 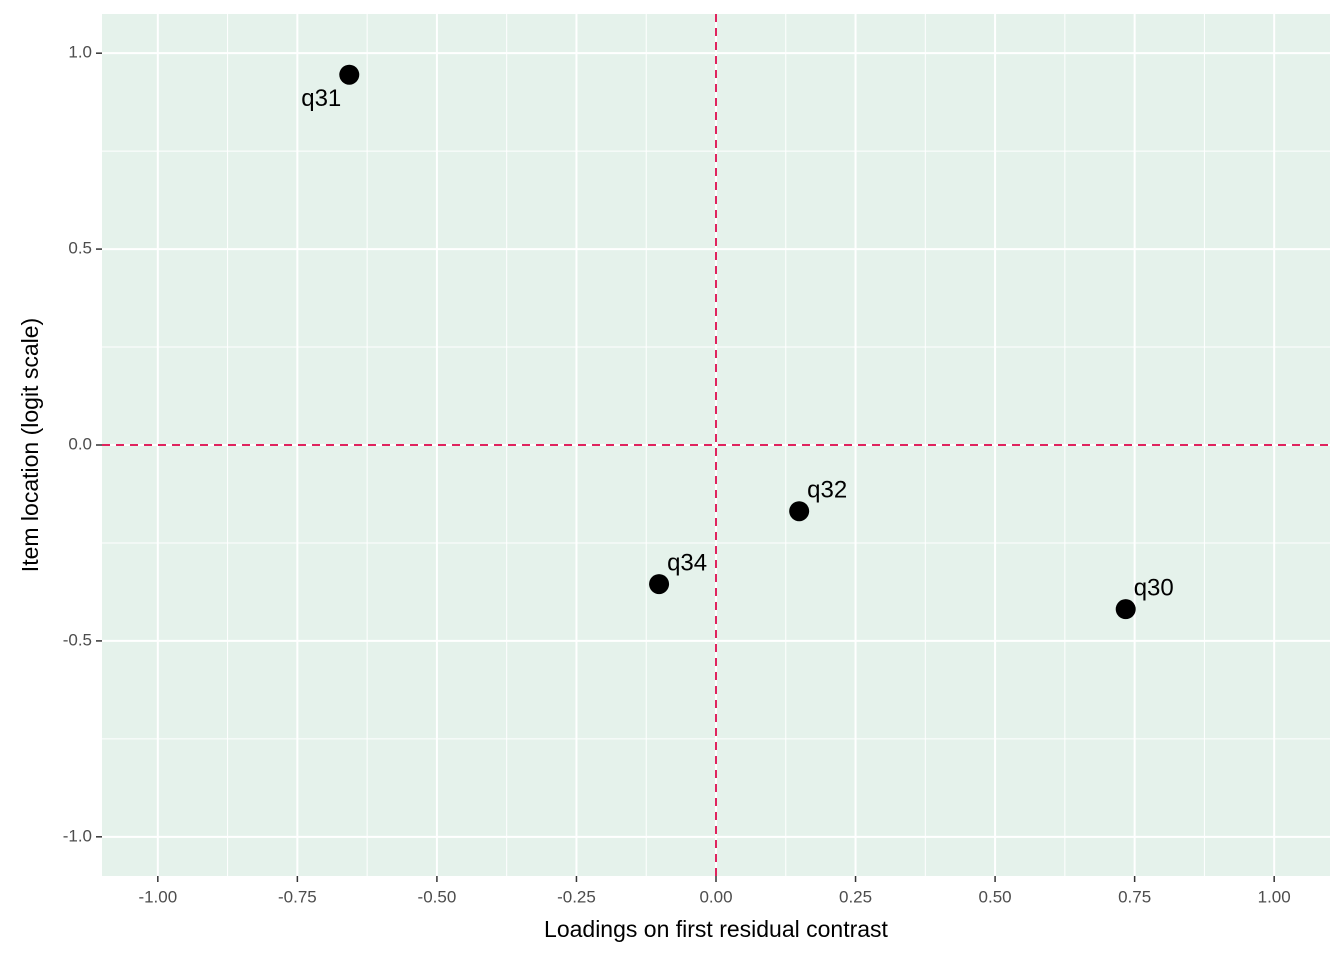 I want to click on y-tick-label: 0.5, so click(x=80, y=248).